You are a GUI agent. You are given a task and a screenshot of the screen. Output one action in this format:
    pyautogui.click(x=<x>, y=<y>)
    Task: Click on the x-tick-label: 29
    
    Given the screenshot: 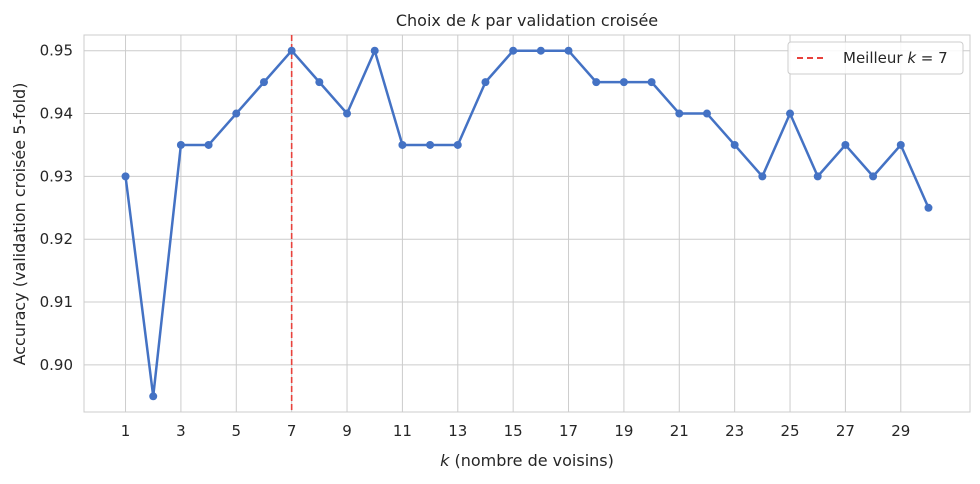 What is the action you would take?
    pyautogui.click(x=900, y=431)
    